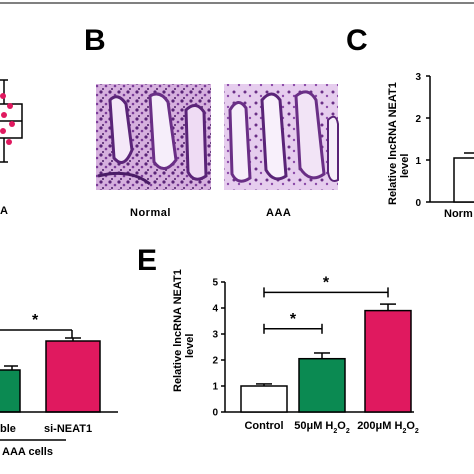 The width and height of the screenshot is (474, 474). Describe the element at coordinates (27, 452) in the screenshot. I see `panel-d-group-label: AAA cells` at that location.